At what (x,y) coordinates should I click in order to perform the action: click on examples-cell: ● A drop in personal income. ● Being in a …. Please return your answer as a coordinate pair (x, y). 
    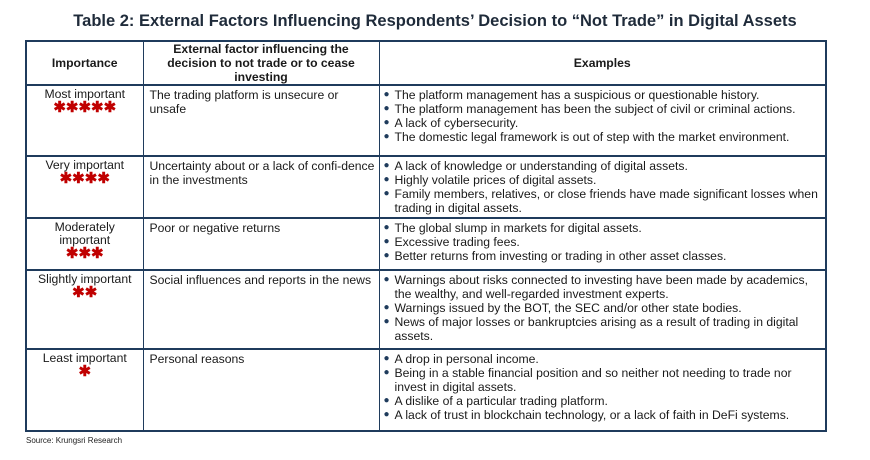
    Looking at the image, I should click on (602, 390).